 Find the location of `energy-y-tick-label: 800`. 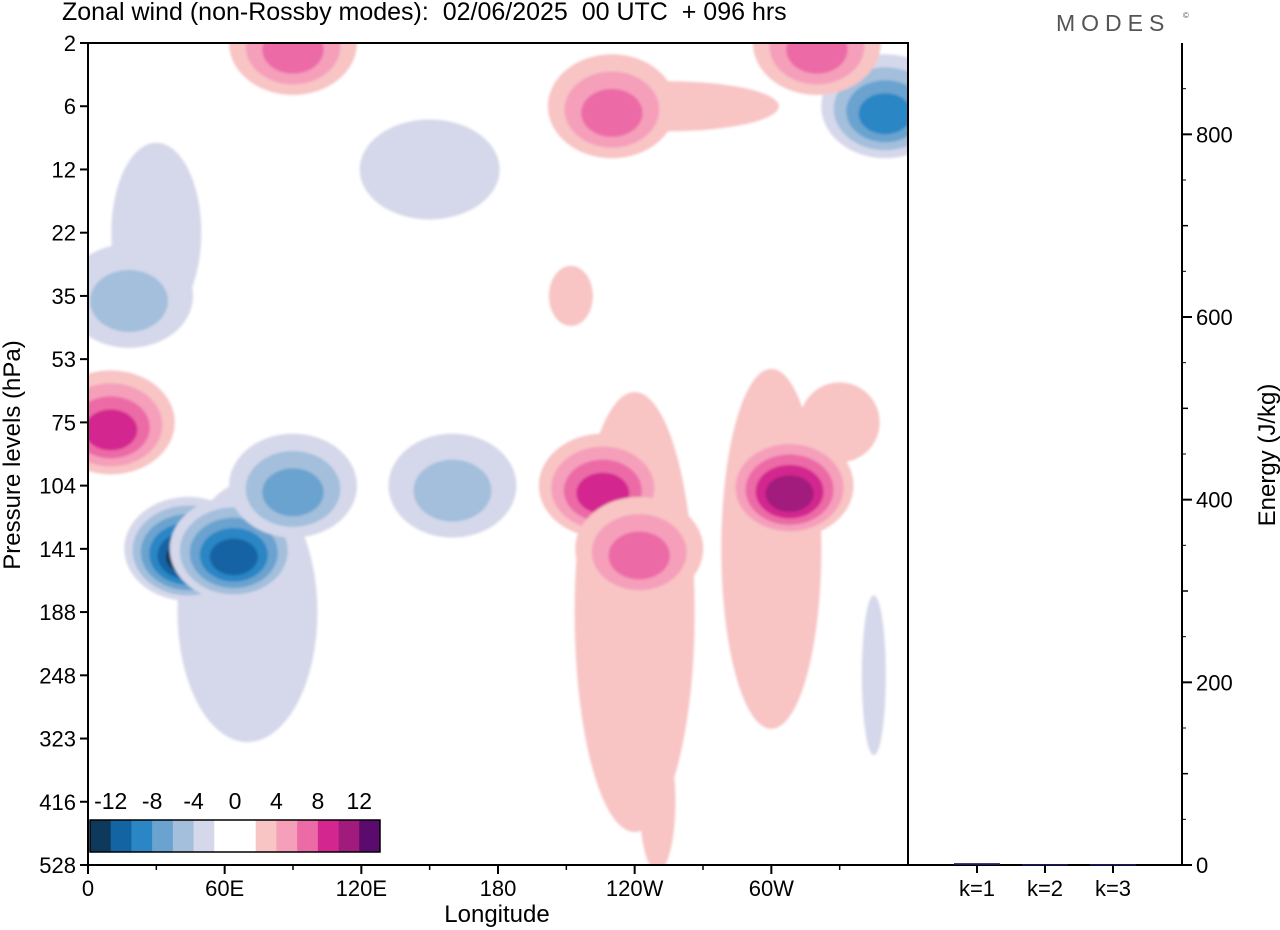

energy-y-tick-label: 800 is located at coordinates (1214, 134).